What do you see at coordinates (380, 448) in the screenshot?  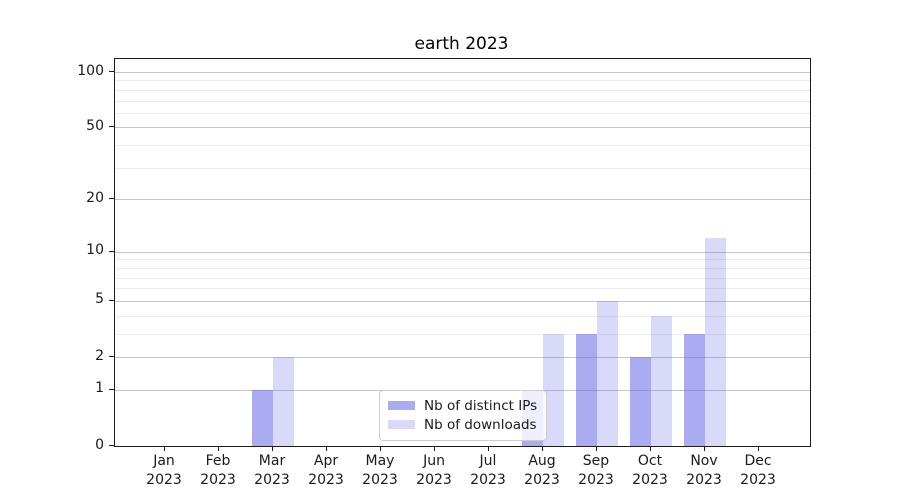 I see `x-tick-mark-may` at bounding box center [380, 448].